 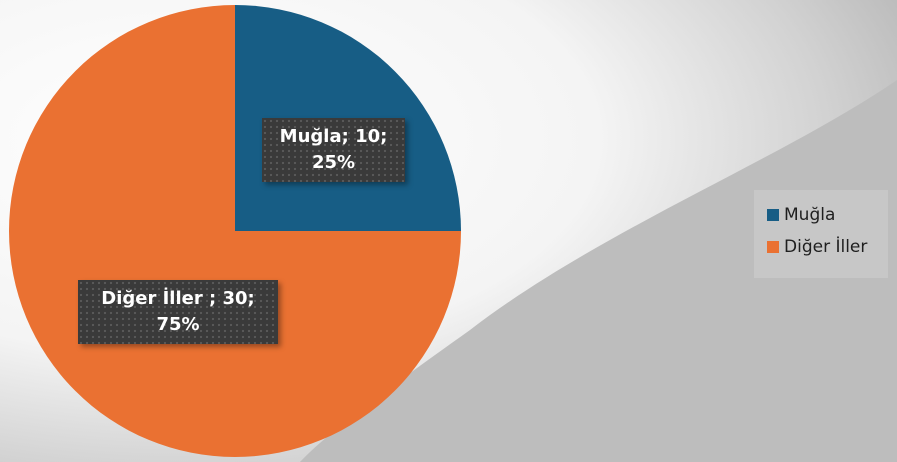 I want to click on data-label-diger-iller: Diğer İller ; 30; 75%, so click(x=178, y=312).